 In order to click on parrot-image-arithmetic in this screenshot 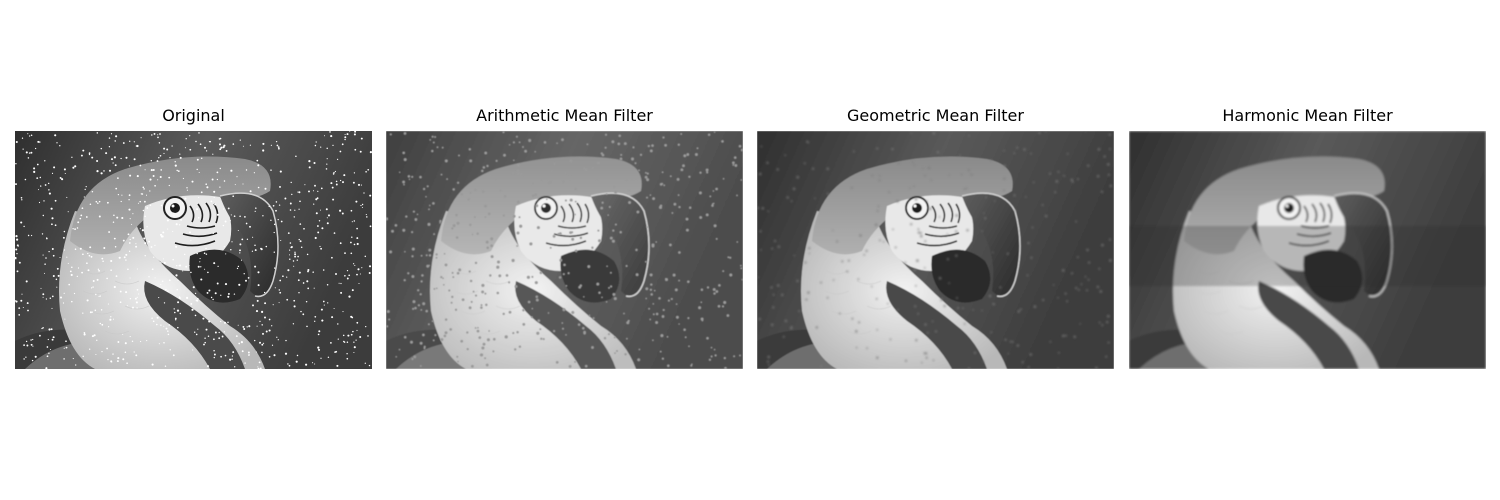, I will do `click(564, 250)`.